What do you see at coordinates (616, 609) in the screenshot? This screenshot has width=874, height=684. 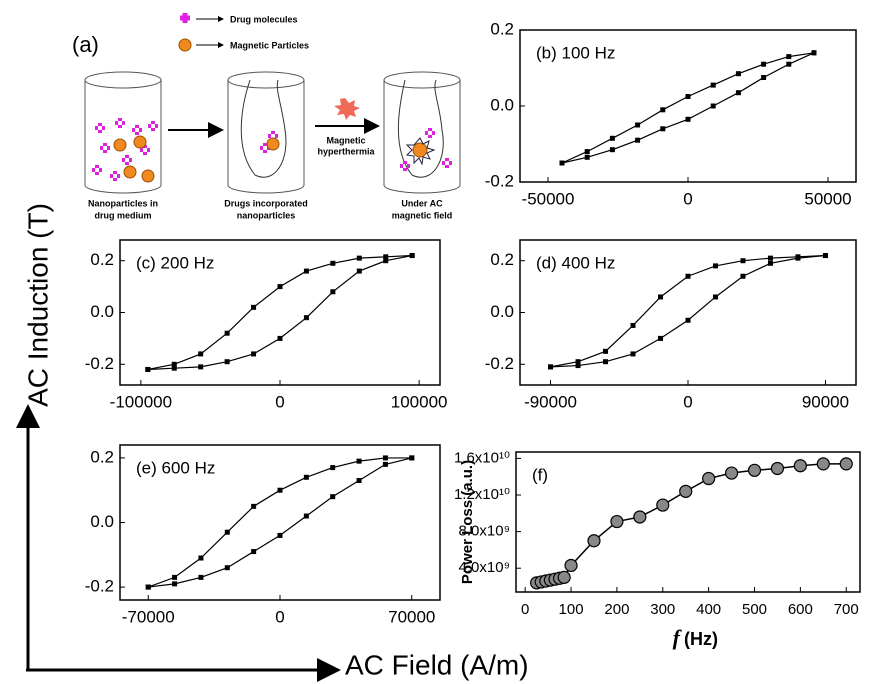 I see `x-tick-label: 200` at bounding box center [616, 609].